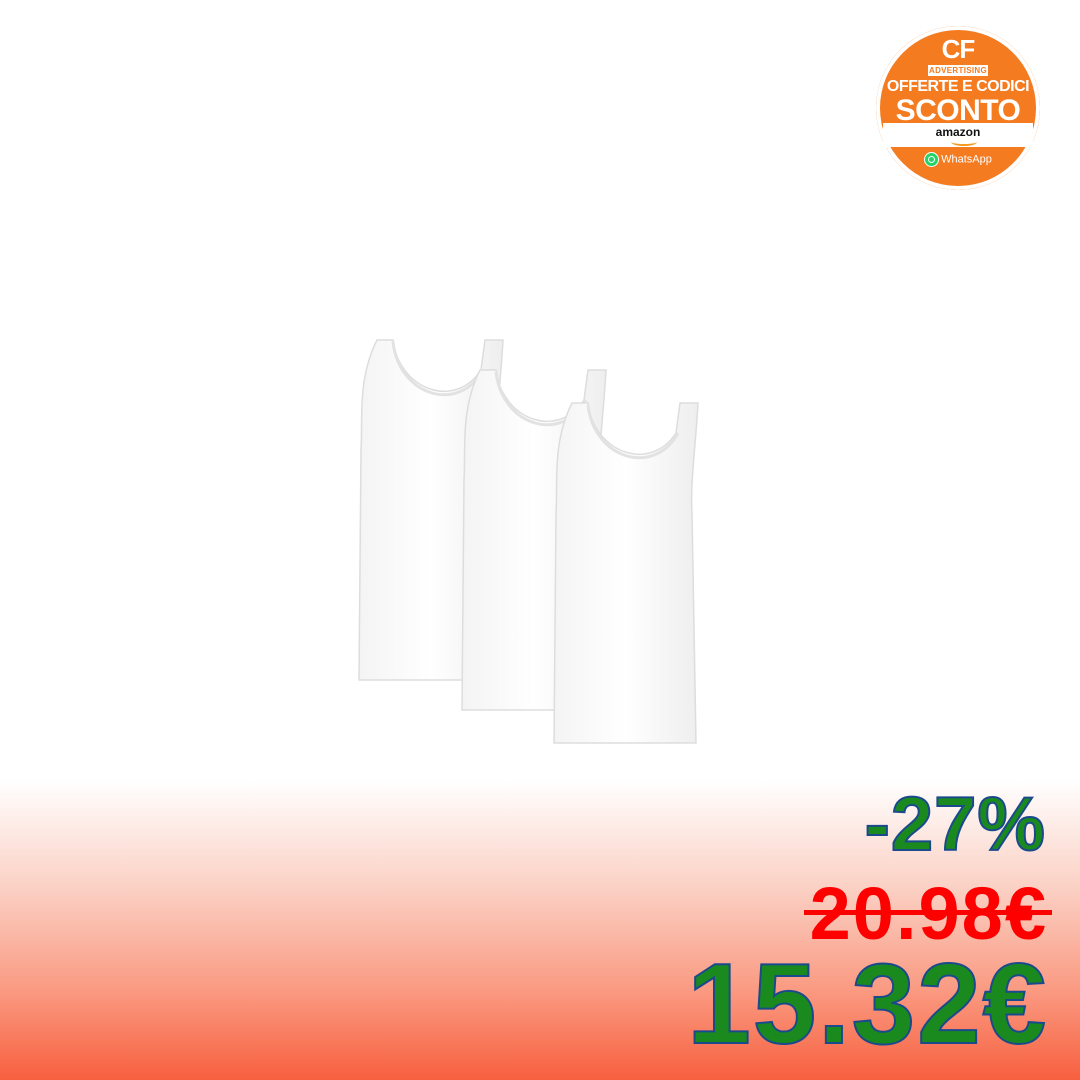 This screenshot has height=1080, width=1080. I want to click on old-price: 20.98€, so click(927, 914).